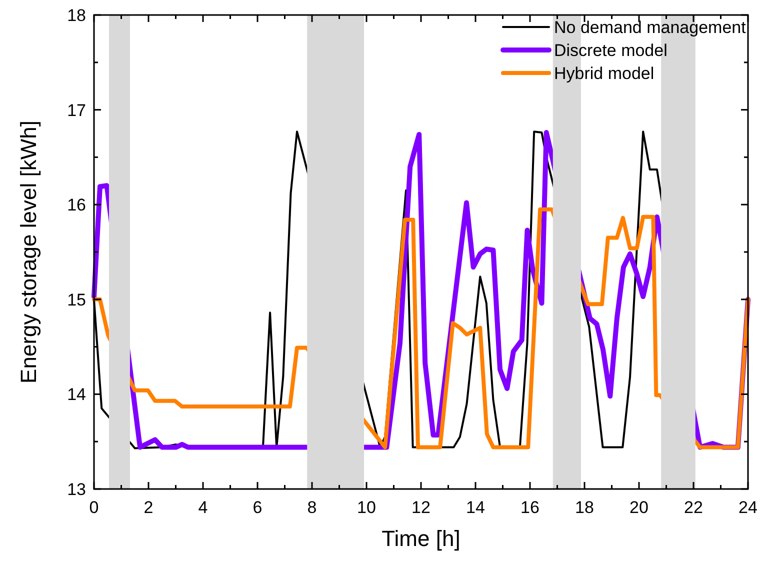 This screenshot has width=760, height=568. Describe the element at coordinates (639, 507) in the screenshot. I see `x-tick-label: 20` at that location.